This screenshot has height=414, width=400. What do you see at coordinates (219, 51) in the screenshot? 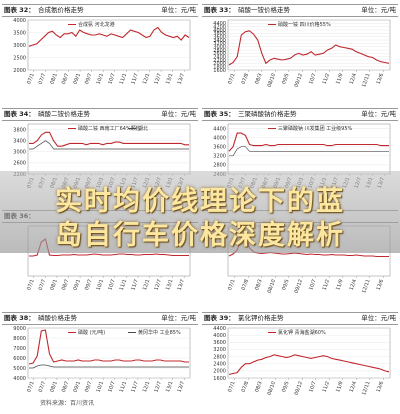
I see `y-tick-label: 2800` at bounding box center [219, 51].